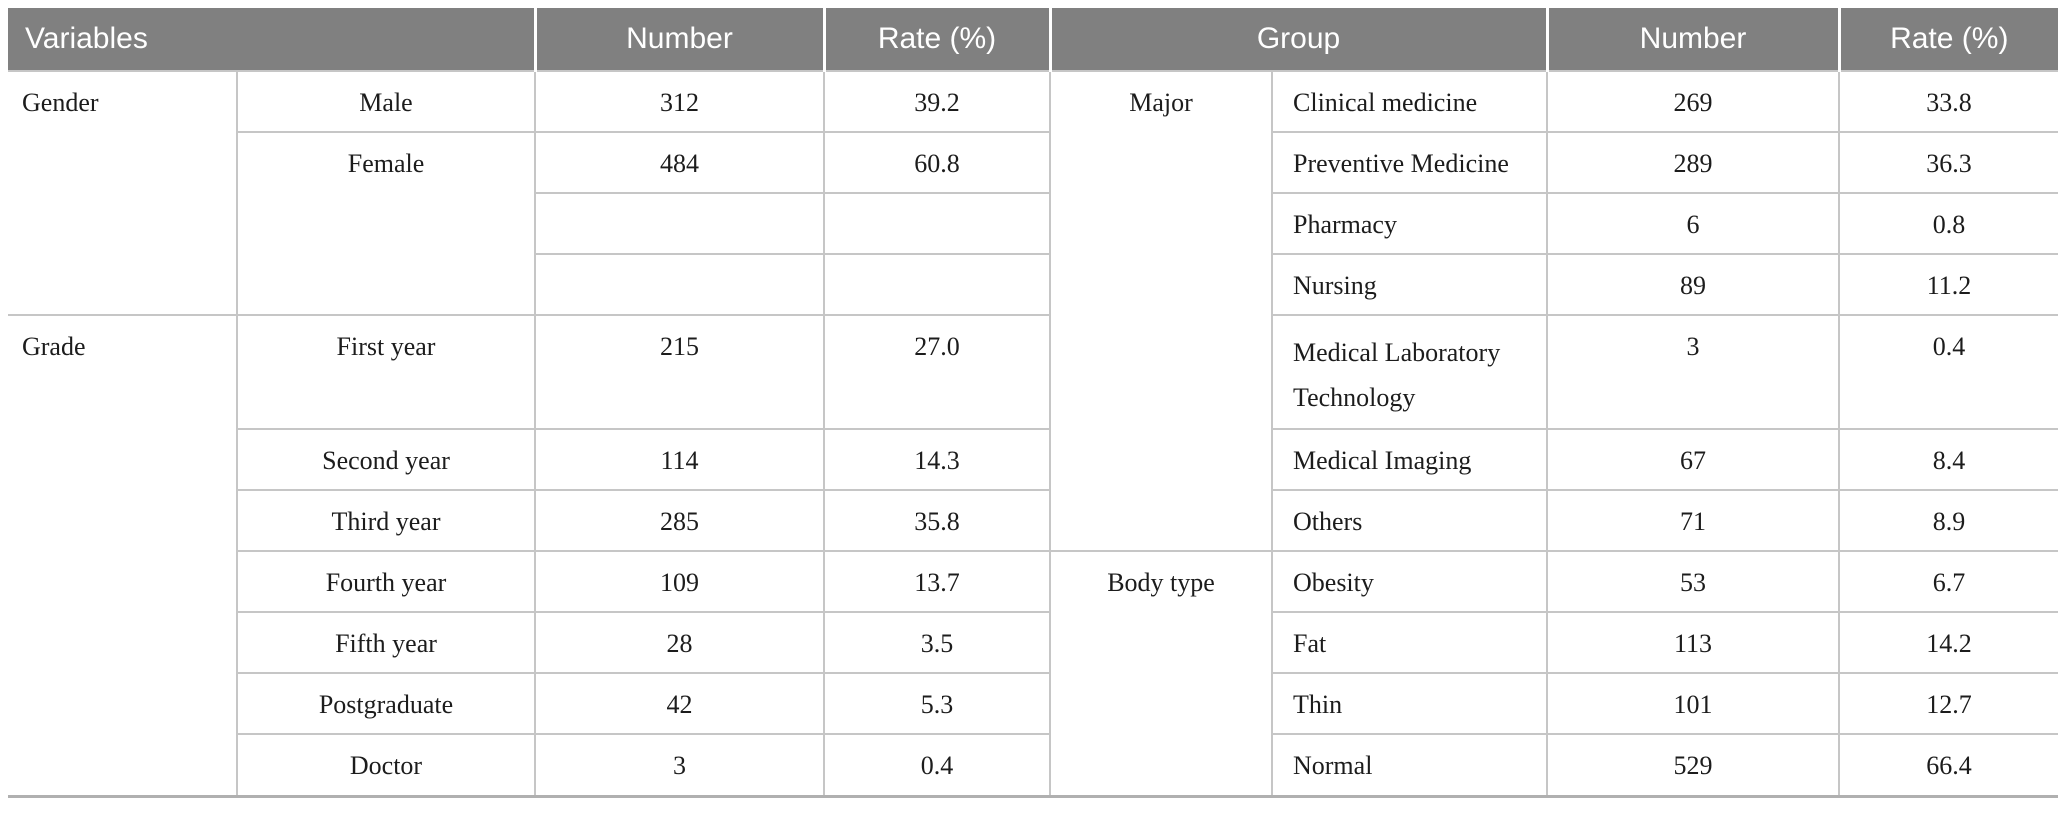 The image size is (2068, 816). What do you see at coordinates (1409, 284) in the screenshot?
I see `group-category-cell: Nursing` at bounding box center [1409, 284].